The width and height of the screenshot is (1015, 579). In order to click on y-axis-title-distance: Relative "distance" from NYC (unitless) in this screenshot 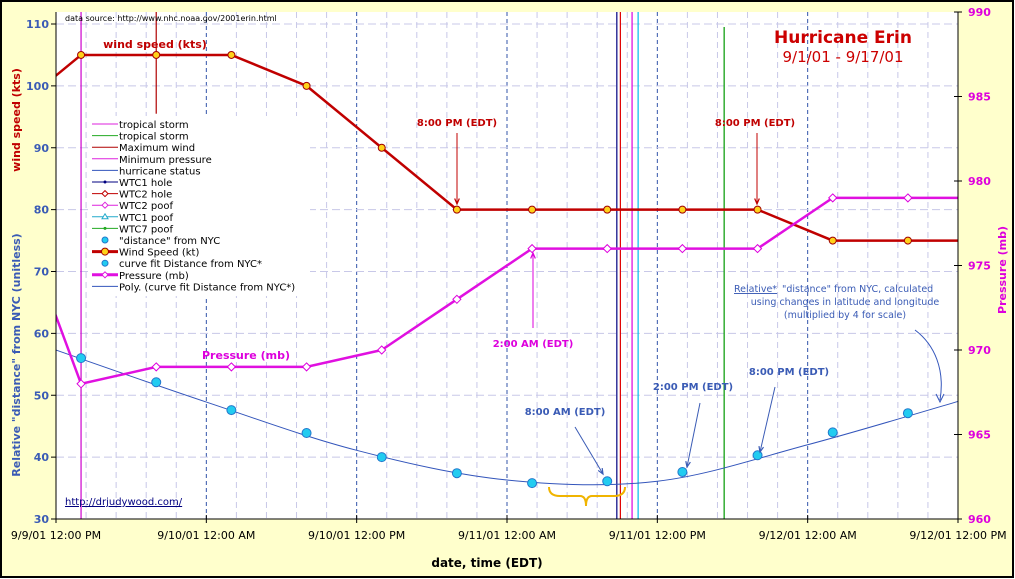, I will do `click(16, 354)`.